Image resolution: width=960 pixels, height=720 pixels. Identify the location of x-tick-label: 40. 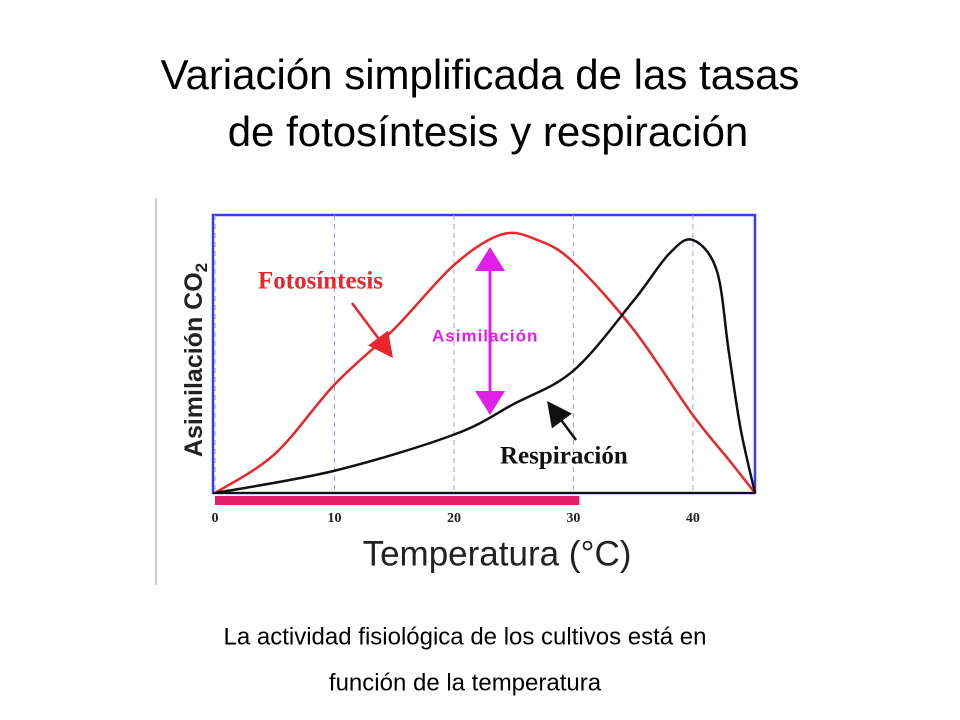
(693, 518).